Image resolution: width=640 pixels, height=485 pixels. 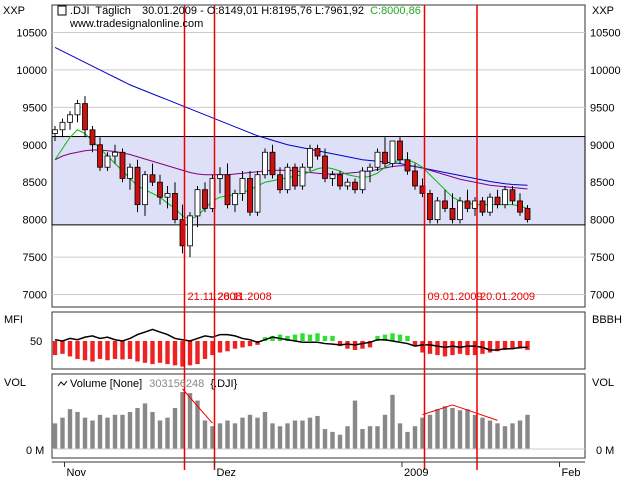 I want to click on mfi-bars, so click(x=291, y=350).